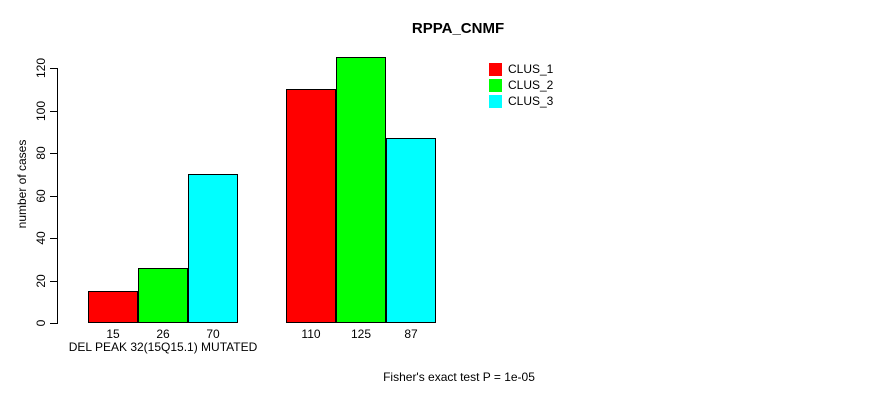 The height and width of the screenshot is (400, 890). I want to click on legend-label: CLUS_3, so click(531, 101).